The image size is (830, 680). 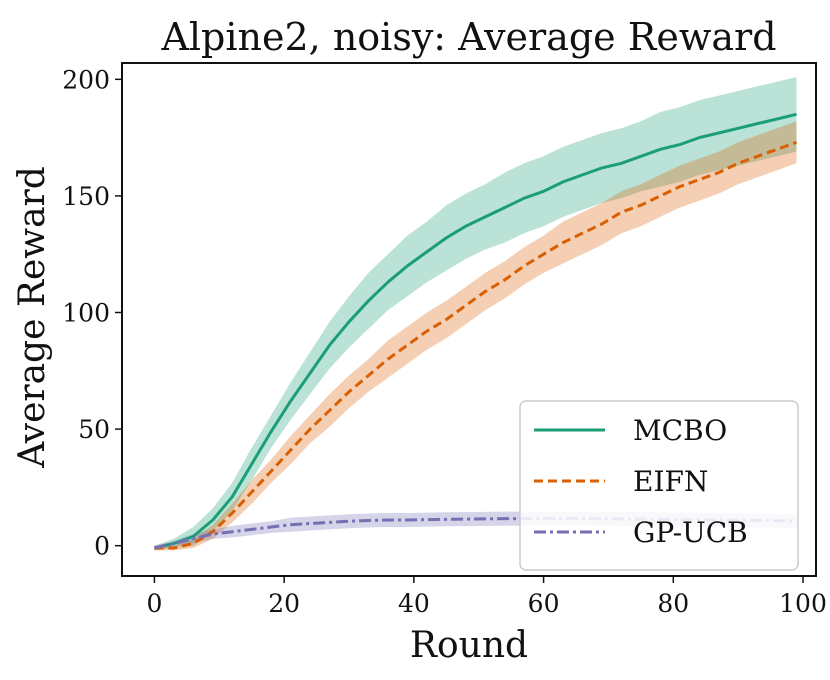 I want to click on legend: MCBO EIFN GP-UCB, so click(x=659, y=485).